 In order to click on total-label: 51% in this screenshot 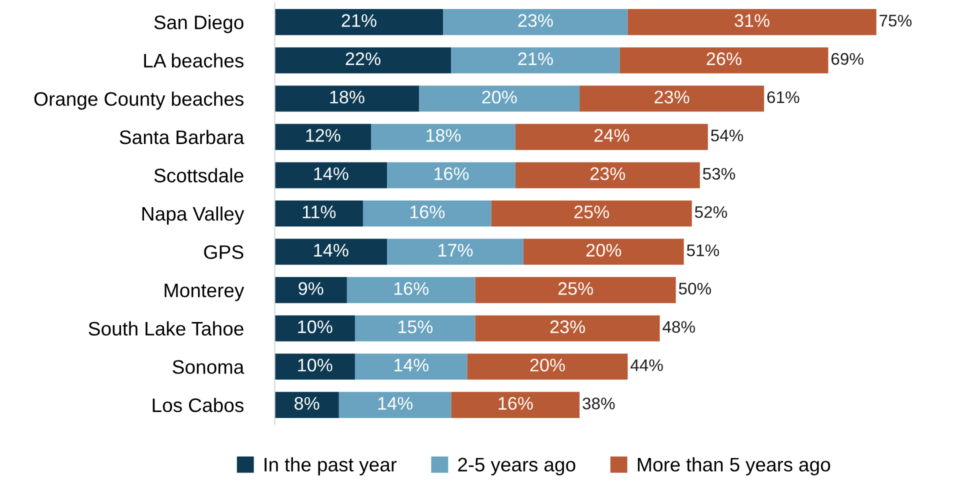, I will do `click(703, 250)`.